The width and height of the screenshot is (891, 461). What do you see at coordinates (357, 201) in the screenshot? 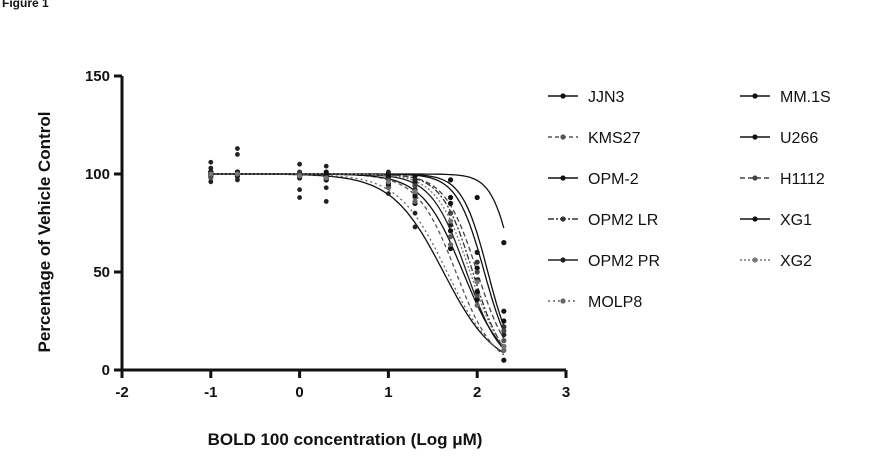
I see `curve-u266` at bounding box center [357, 201].